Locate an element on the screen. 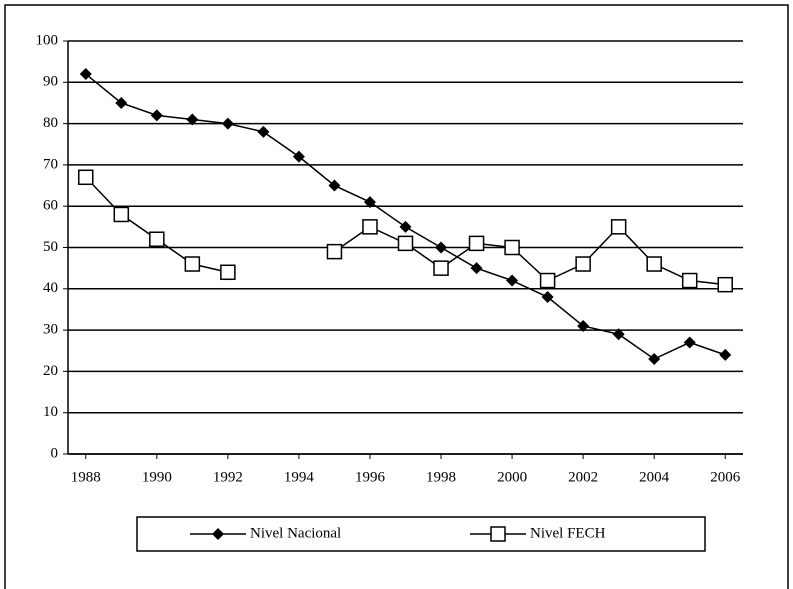 The image size is (793, 589). y-tick-label: 70 is located at coordinates (50, 164).